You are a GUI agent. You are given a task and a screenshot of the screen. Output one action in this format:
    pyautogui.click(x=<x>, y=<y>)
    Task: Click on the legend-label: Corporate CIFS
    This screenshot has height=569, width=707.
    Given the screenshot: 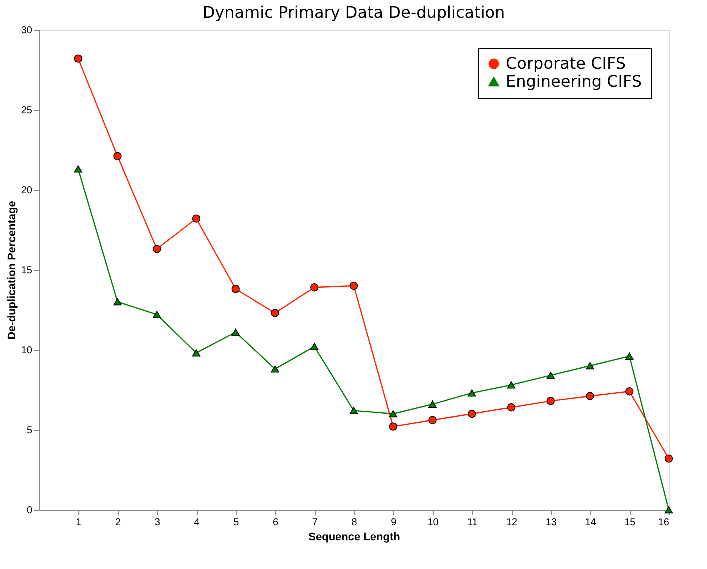 What is the action you would take?
    pyautogui.click(x=566, y=63)
    